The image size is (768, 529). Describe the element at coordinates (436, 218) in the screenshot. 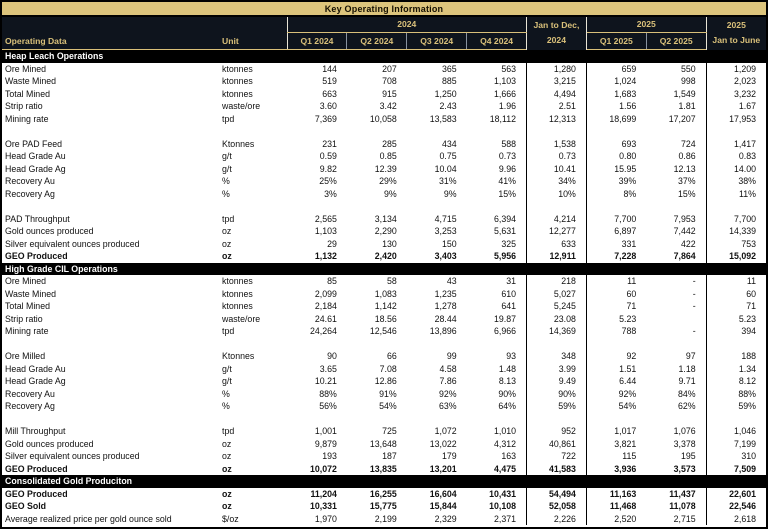

I see `cell-value: 4,715` at that location.